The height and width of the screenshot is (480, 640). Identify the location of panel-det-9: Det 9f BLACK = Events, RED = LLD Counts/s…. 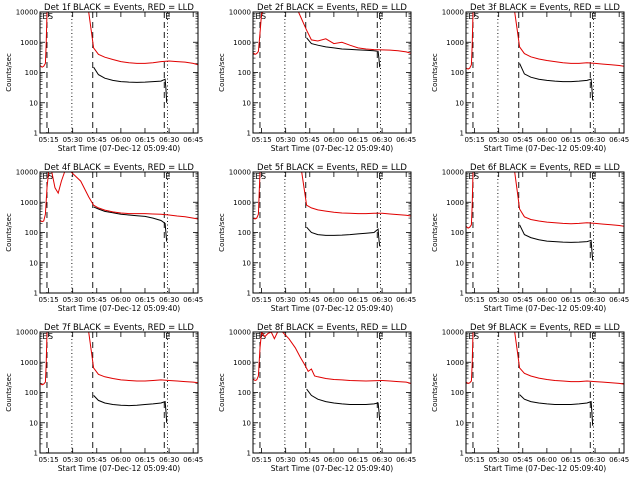
(530, 398).